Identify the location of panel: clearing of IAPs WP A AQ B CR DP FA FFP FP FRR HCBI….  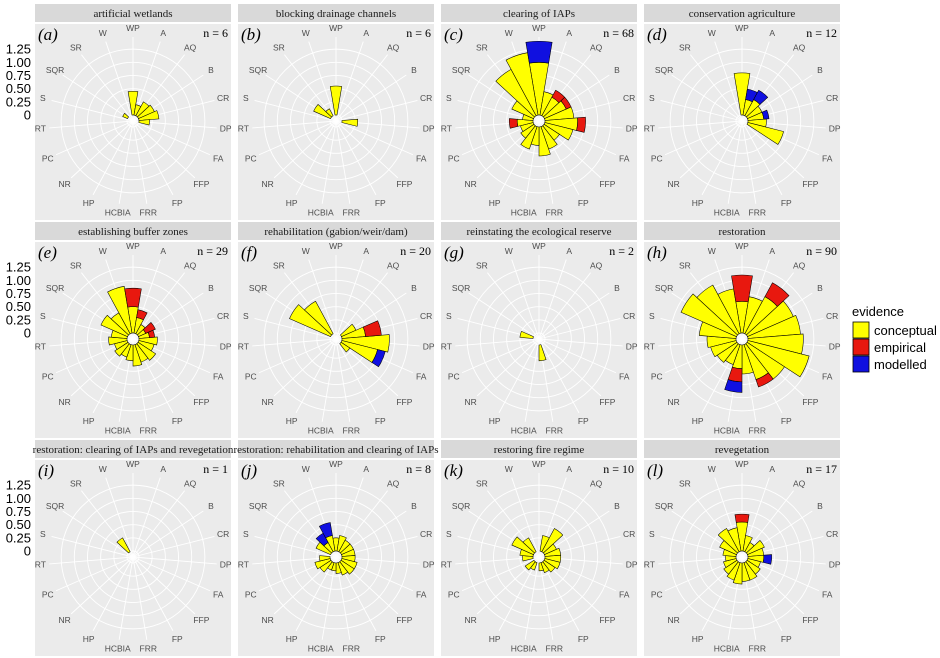
(539, 112).